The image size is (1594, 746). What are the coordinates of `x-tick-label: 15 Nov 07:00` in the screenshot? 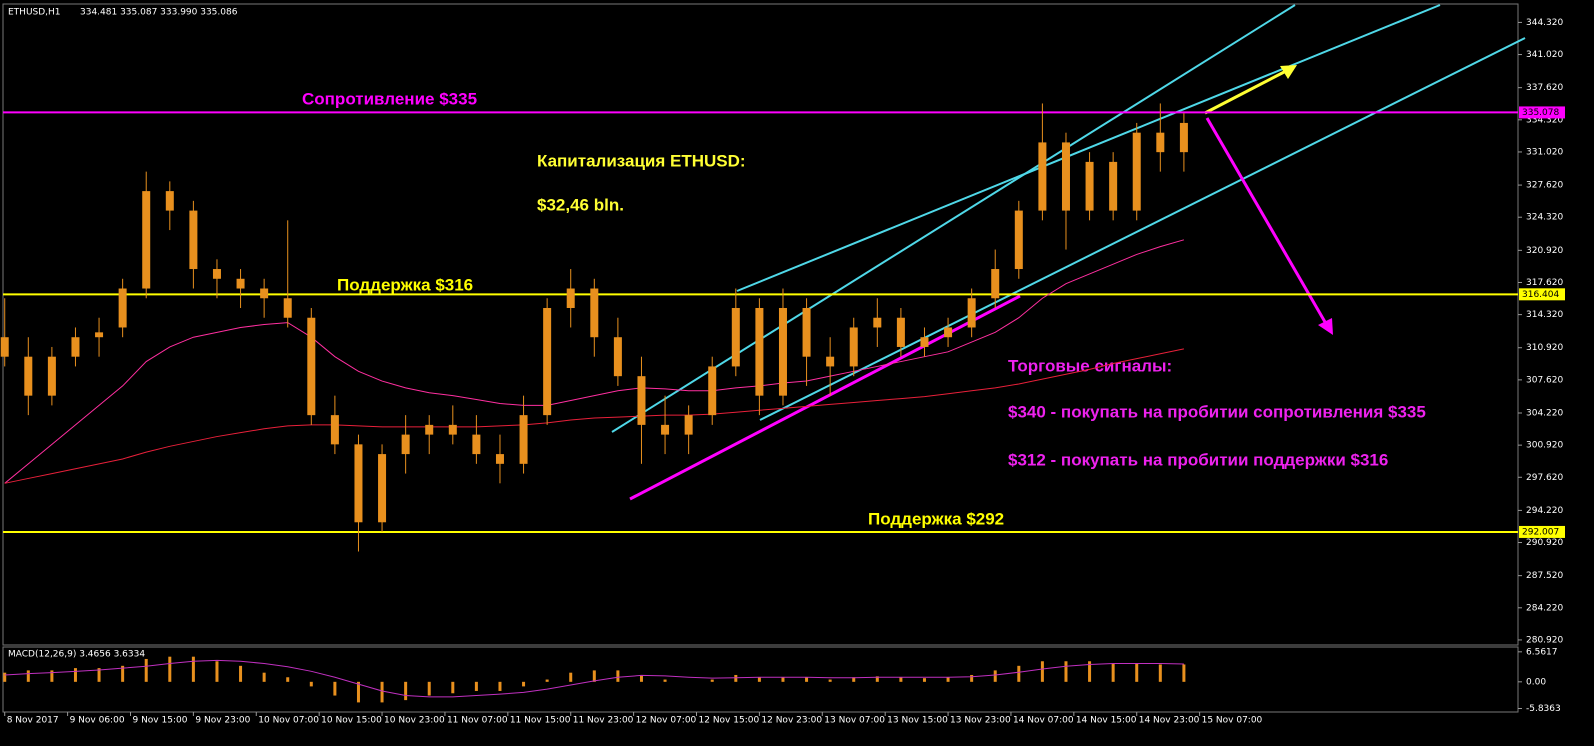 It's located at (1232, 721).